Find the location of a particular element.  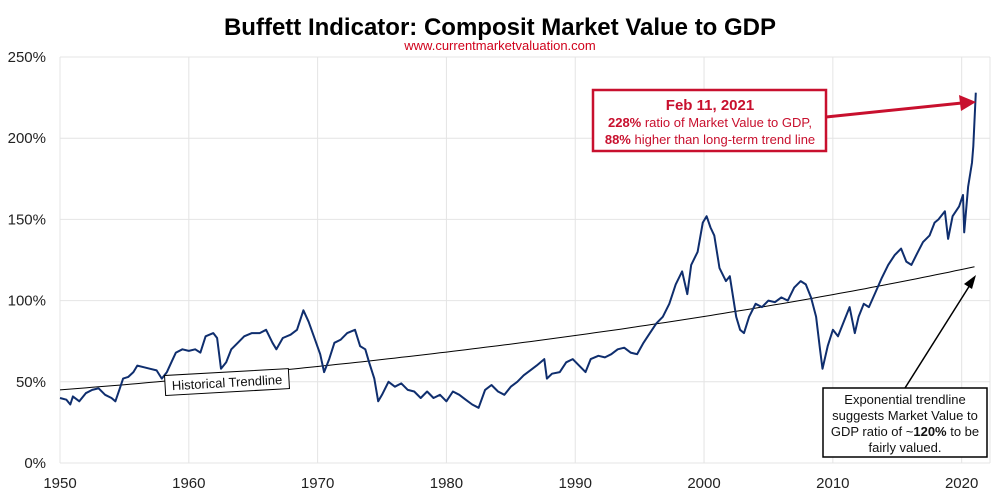

x-tick-label: 1990 is located at coordinates (575, 483).